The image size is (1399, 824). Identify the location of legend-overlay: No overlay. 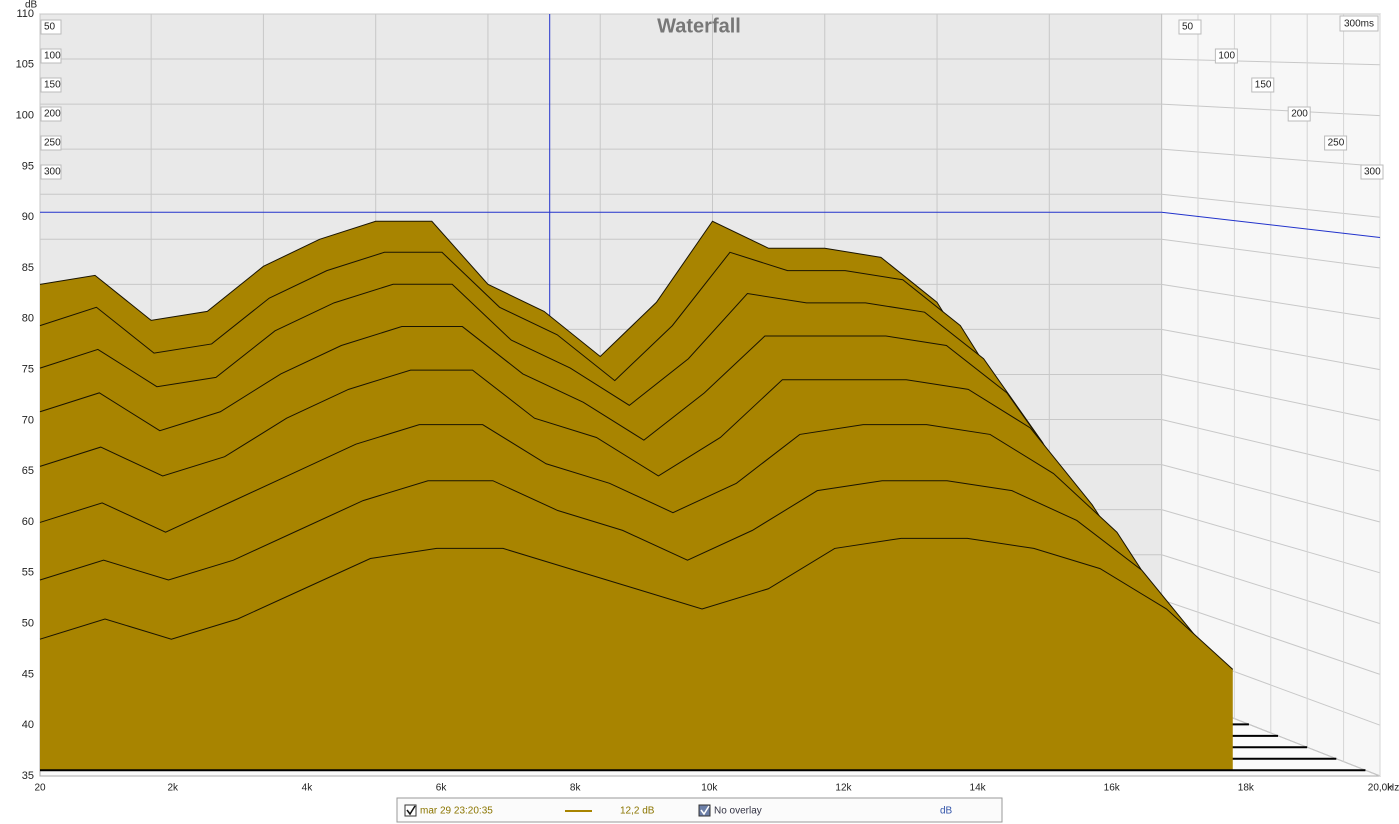
(738, 811).